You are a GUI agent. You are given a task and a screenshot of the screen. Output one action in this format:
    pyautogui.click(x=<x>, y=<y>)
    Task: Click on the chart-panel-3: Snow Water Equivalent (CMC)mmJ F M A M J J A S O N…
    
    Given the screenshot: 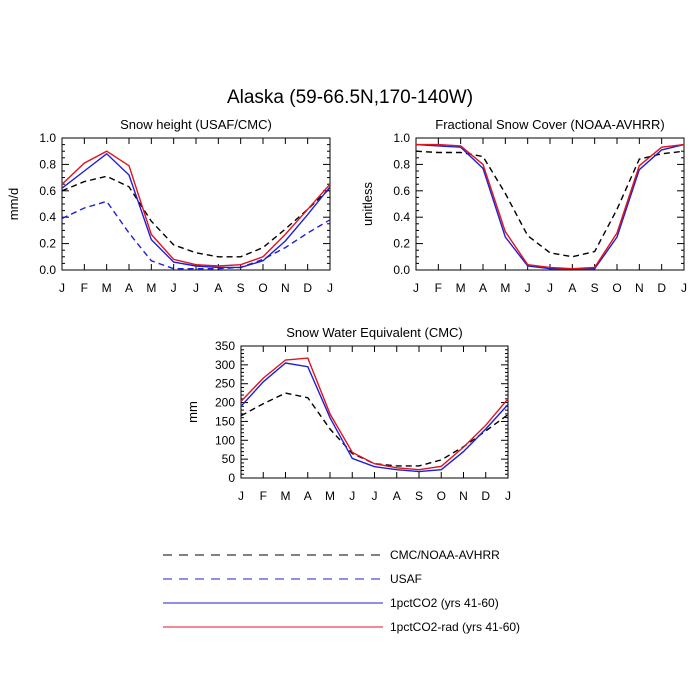 What is the action you would take?
    pyautogui.click(x=348, y=414)
    